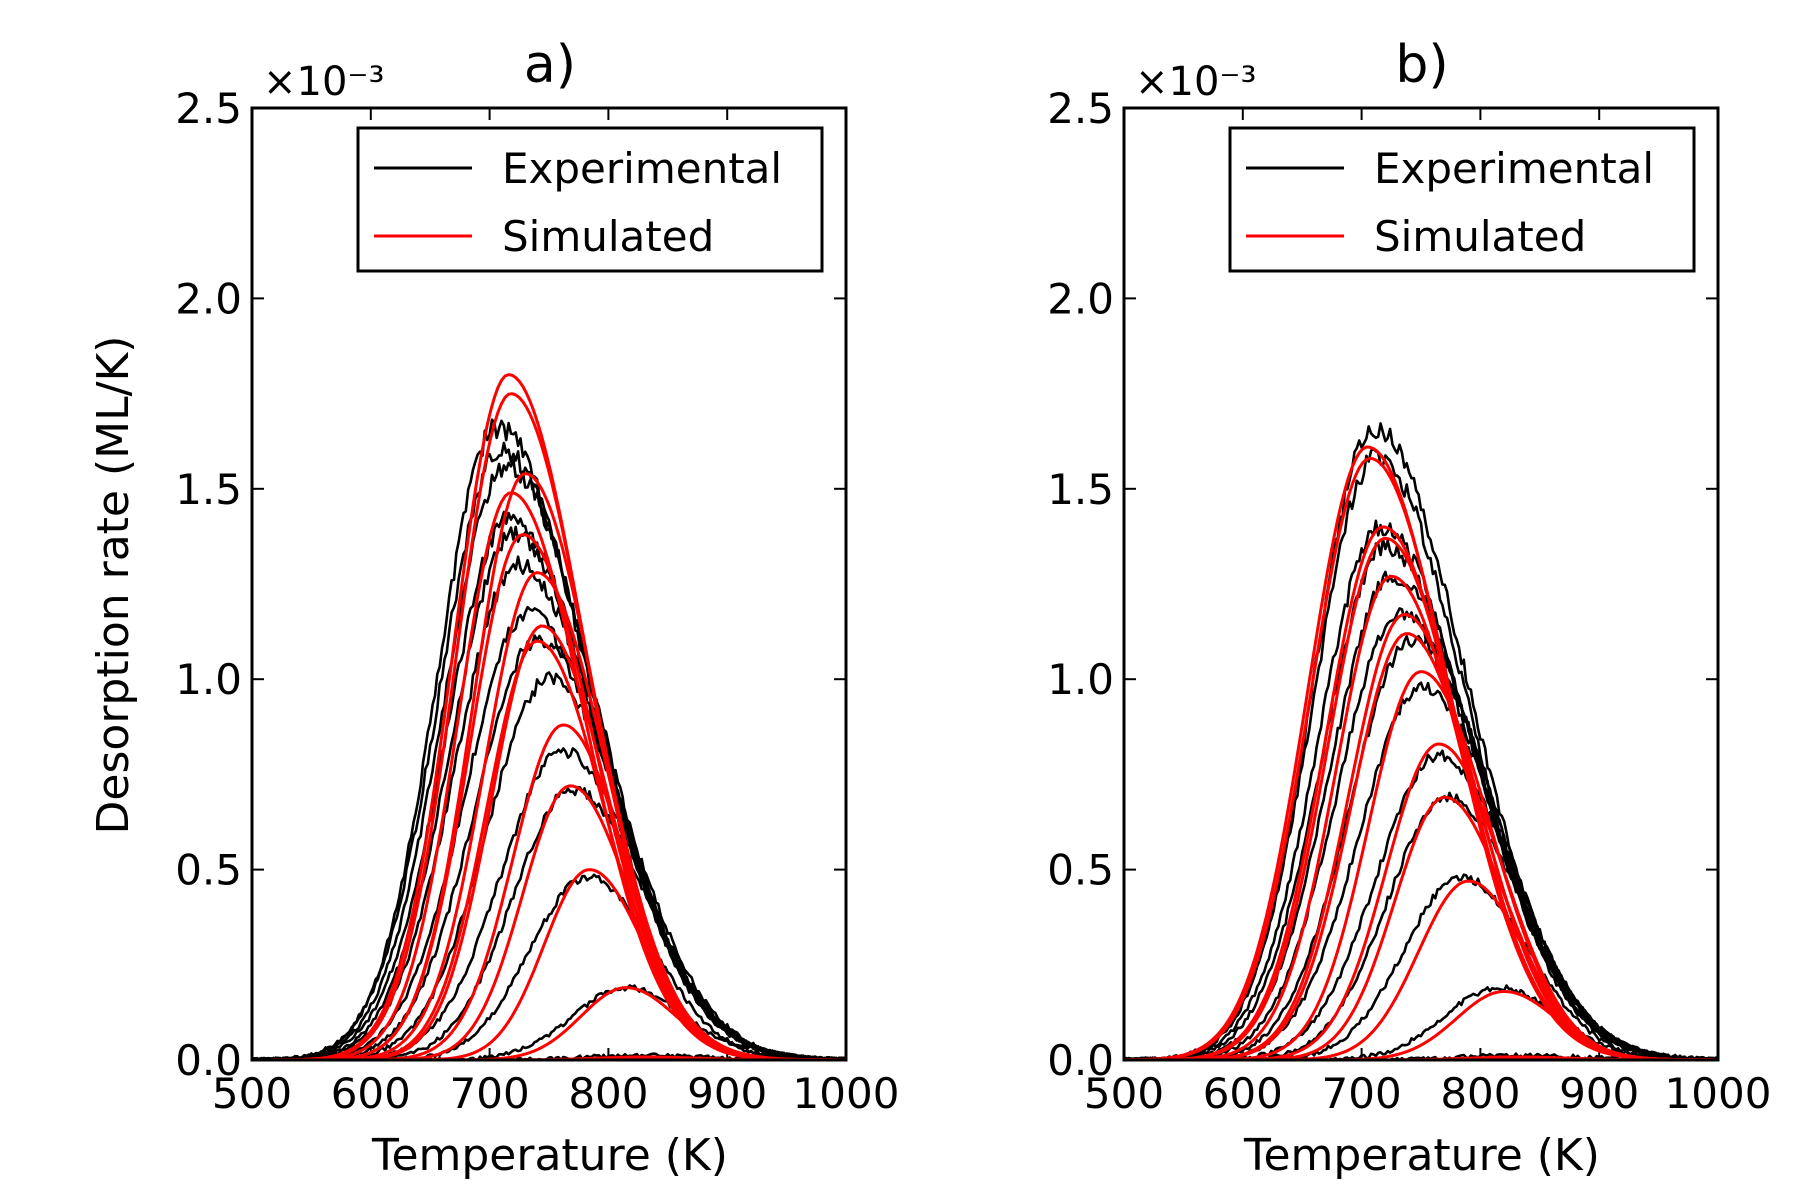  I want to click on panel-title: a), so click(550, 65).